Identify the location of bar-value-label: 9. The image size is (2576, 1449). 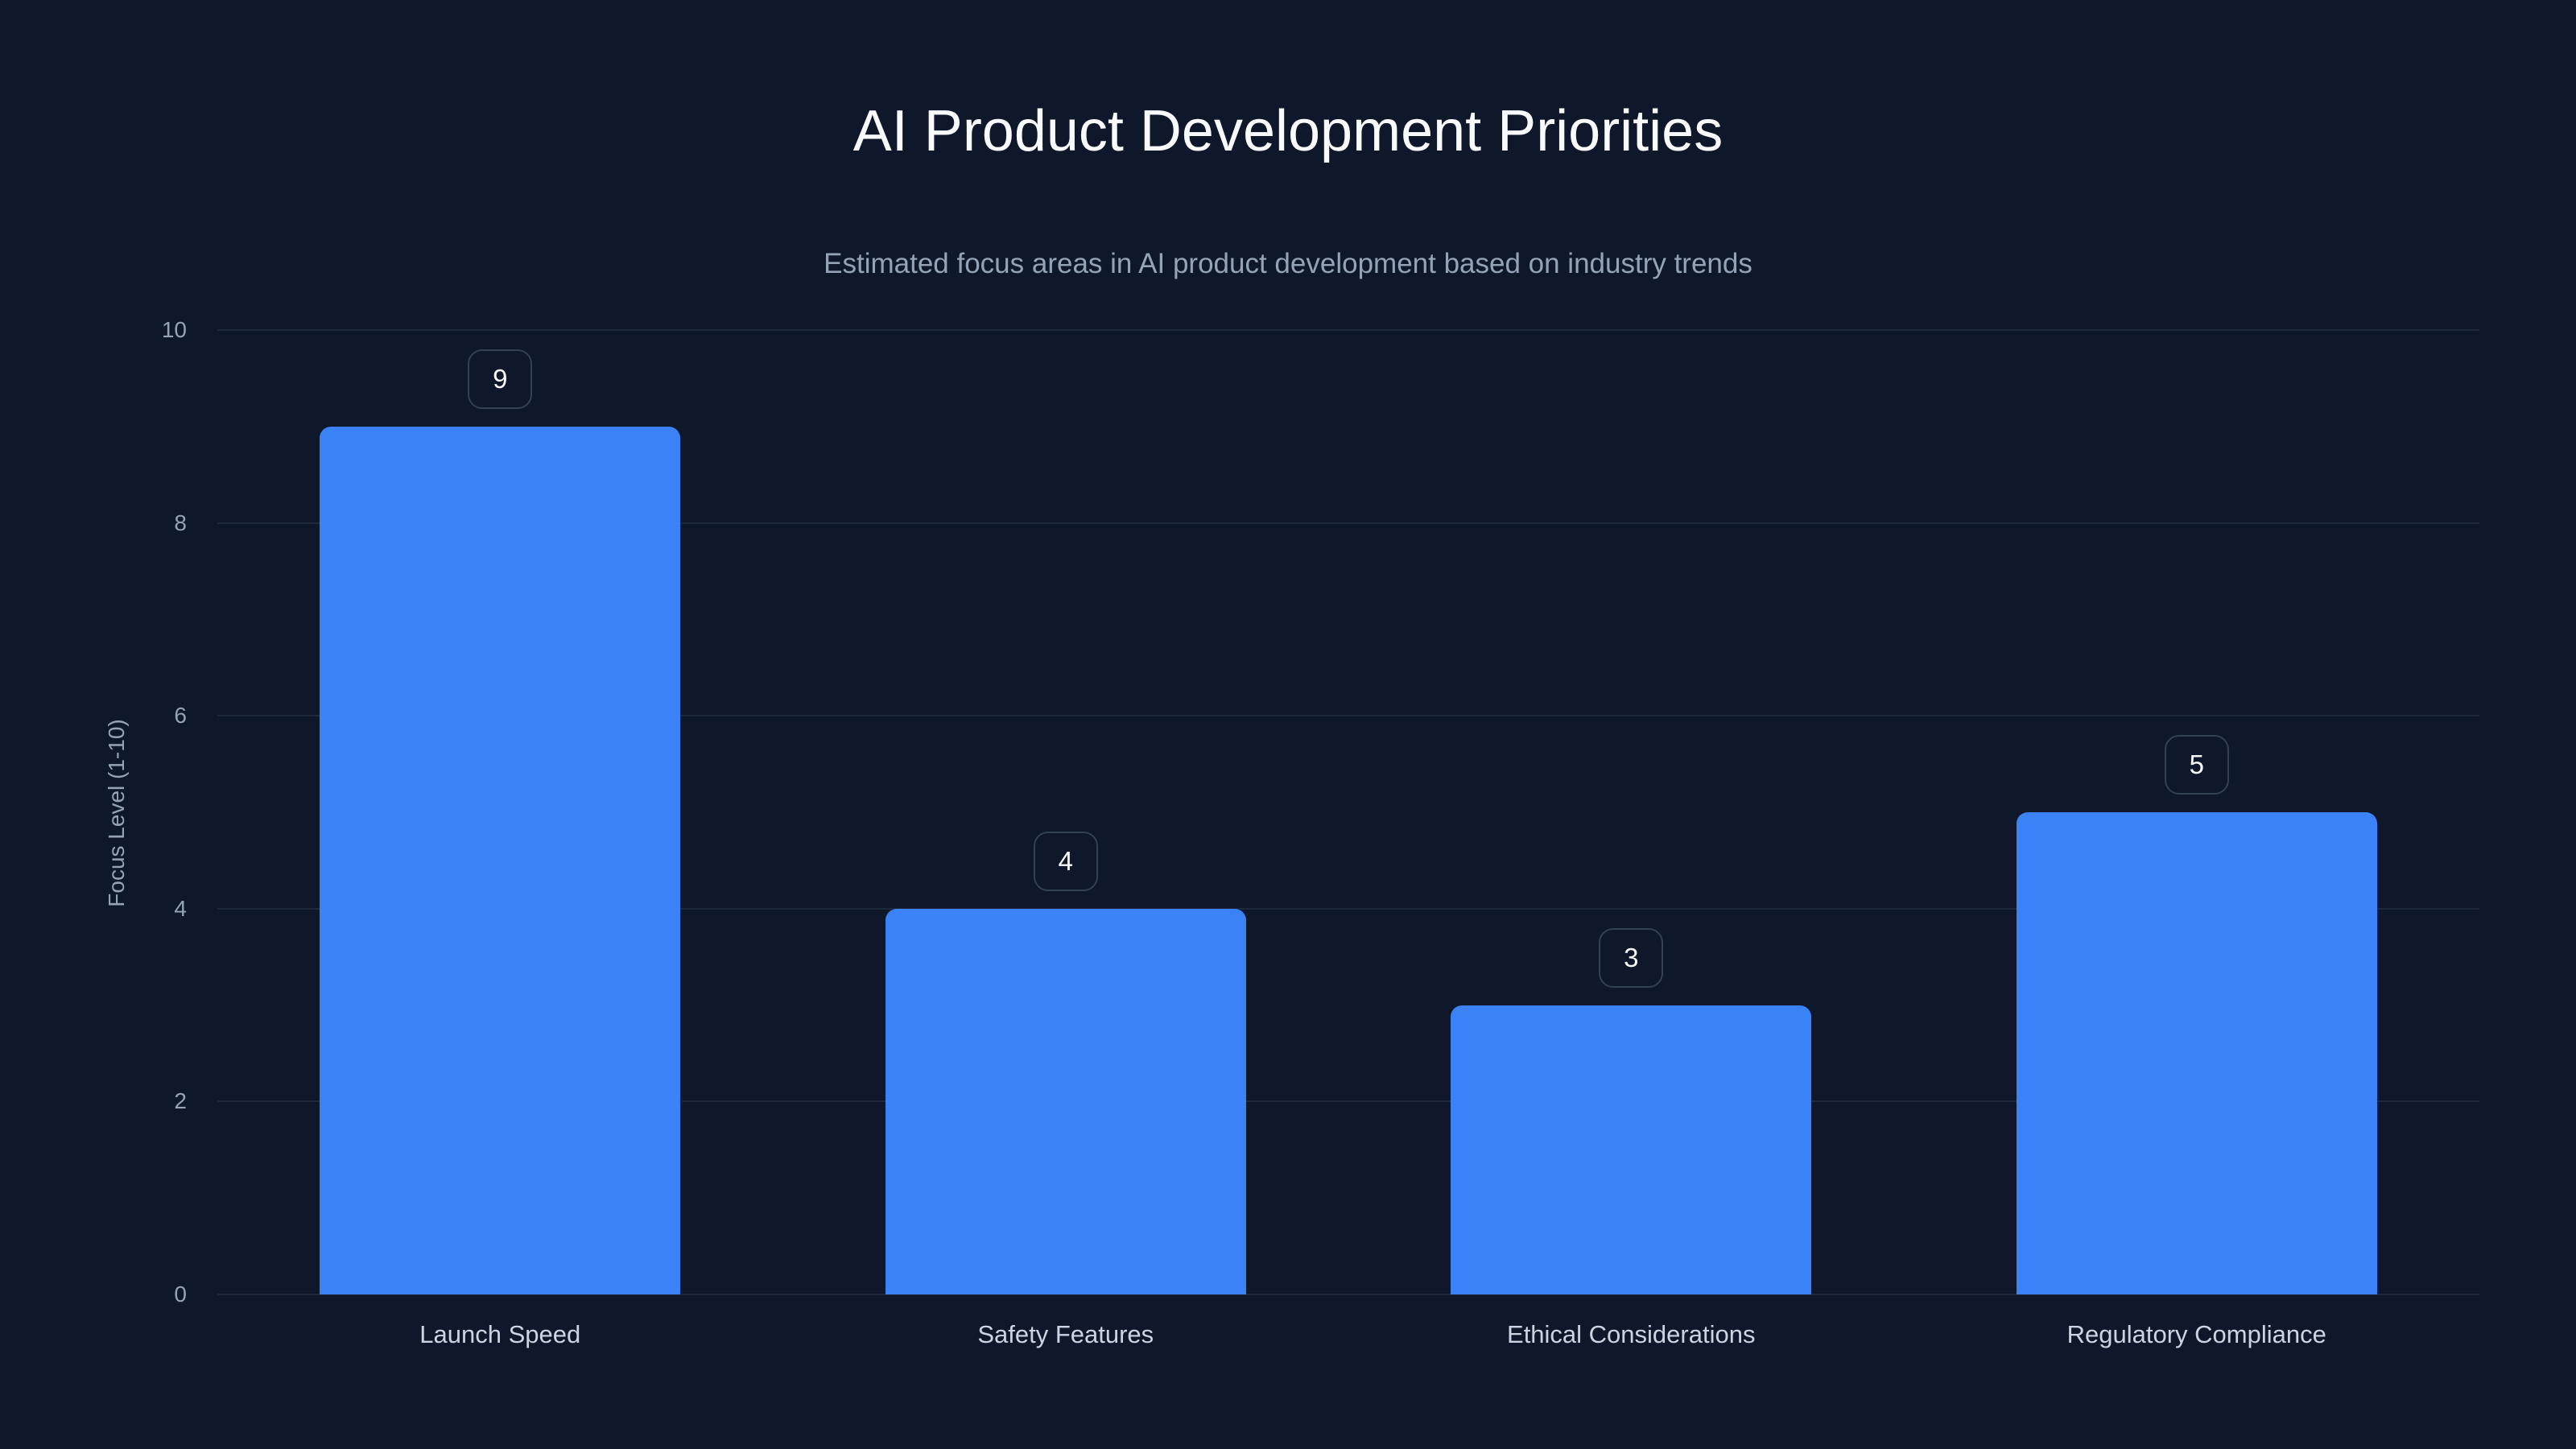
(500, 379).